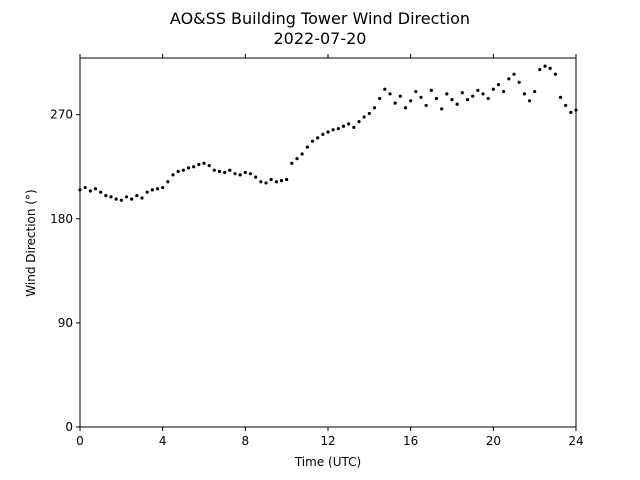  I want to click on chart-subtitle: 2022-07-20, so click(320, 38).